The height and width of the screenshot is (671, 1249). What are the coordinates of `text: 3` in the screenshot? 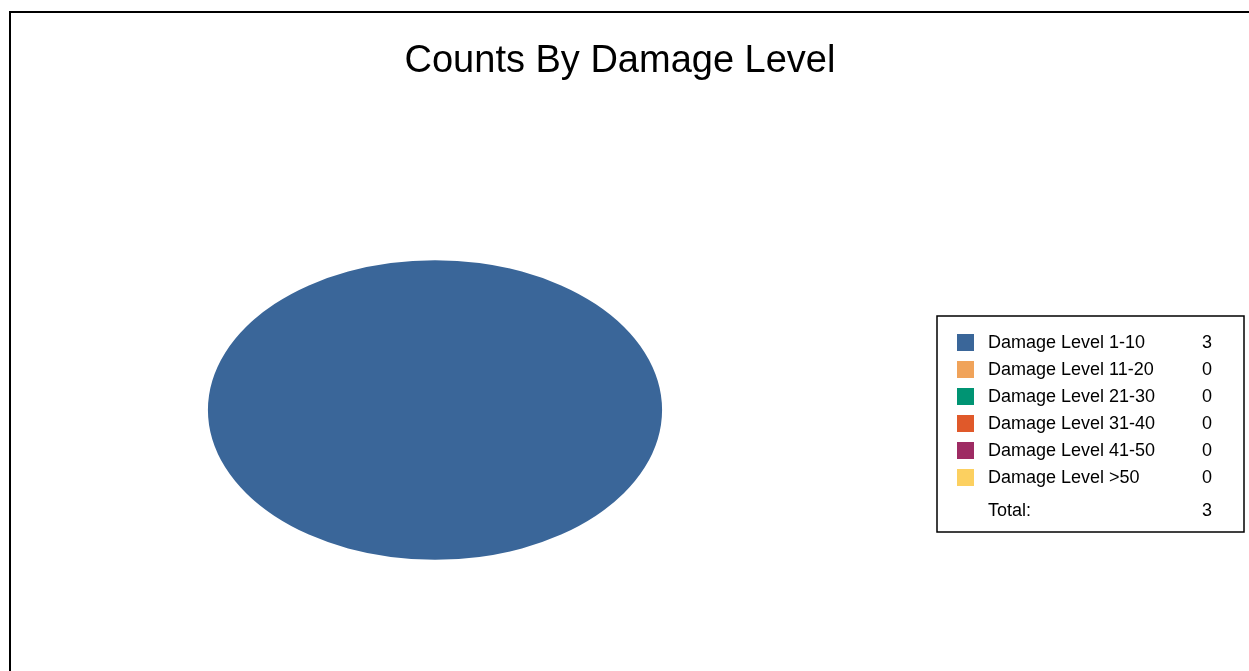 It's located at (1207, 510).